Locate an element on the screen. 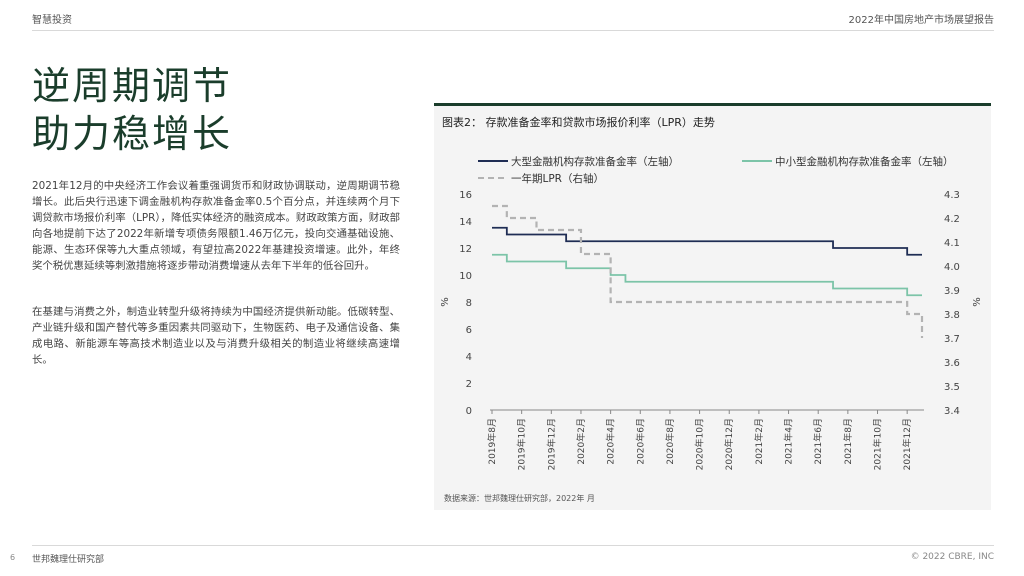 The width and height of the screenshot is (1024, 576). x-tick-label: 2019年12月 is located at coordinates (551, 444).